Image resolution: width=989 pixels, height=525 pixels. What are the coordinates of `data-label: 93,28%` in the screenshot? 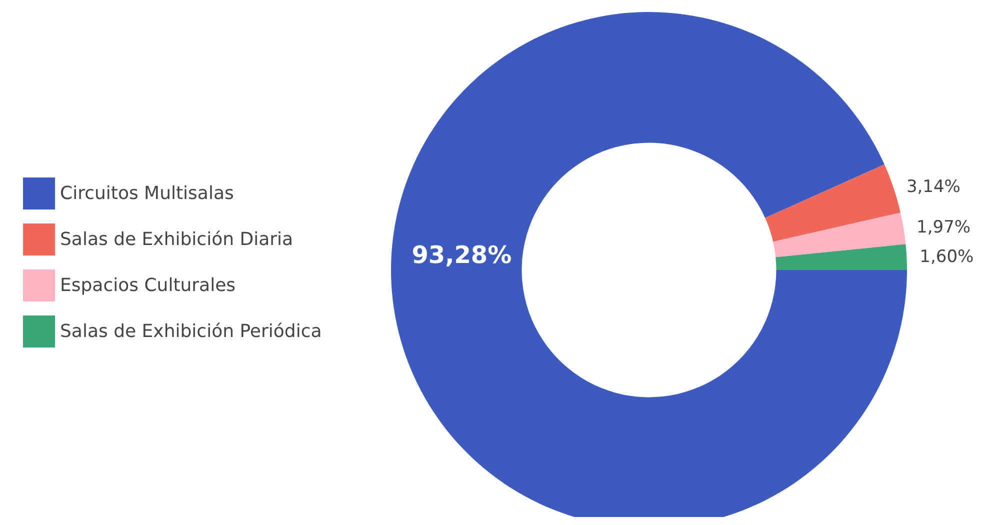 It's located at (462, 254).